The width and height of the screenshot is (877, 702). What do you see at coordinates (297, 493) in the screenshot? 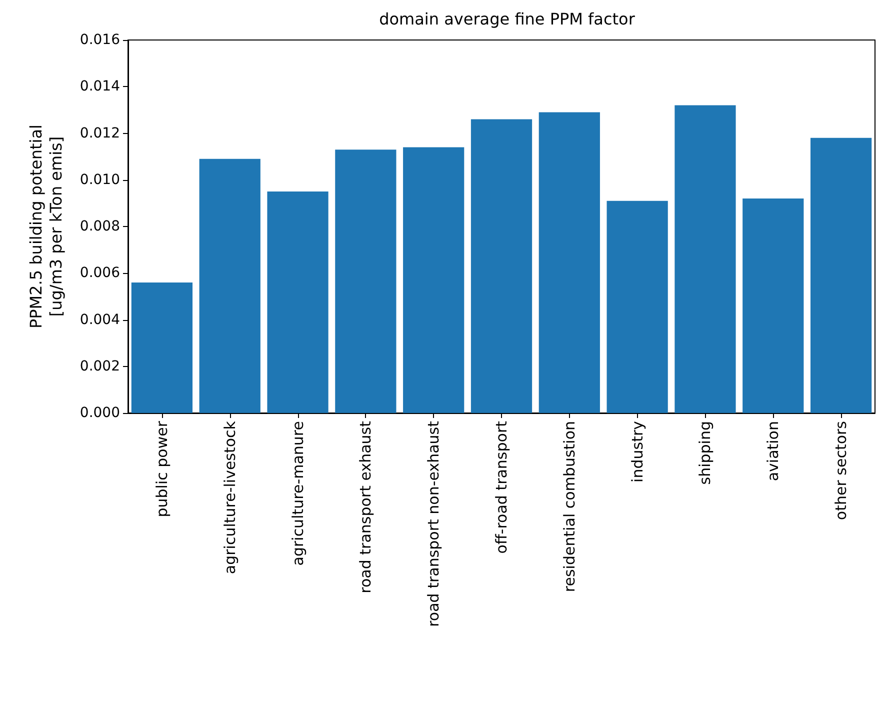
I see `x-tick-label: agriculture-manure` at bounding box center [297, 493].